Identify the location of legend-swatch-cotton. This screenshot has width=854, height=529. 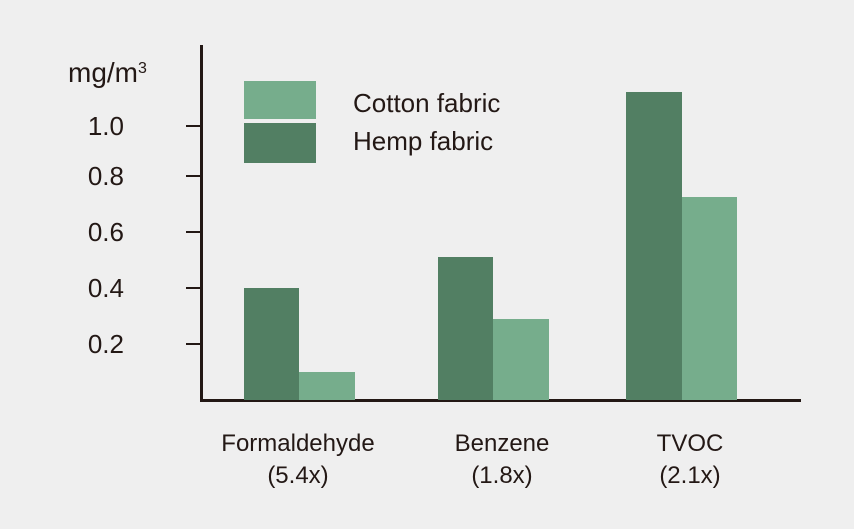
(280, 100).